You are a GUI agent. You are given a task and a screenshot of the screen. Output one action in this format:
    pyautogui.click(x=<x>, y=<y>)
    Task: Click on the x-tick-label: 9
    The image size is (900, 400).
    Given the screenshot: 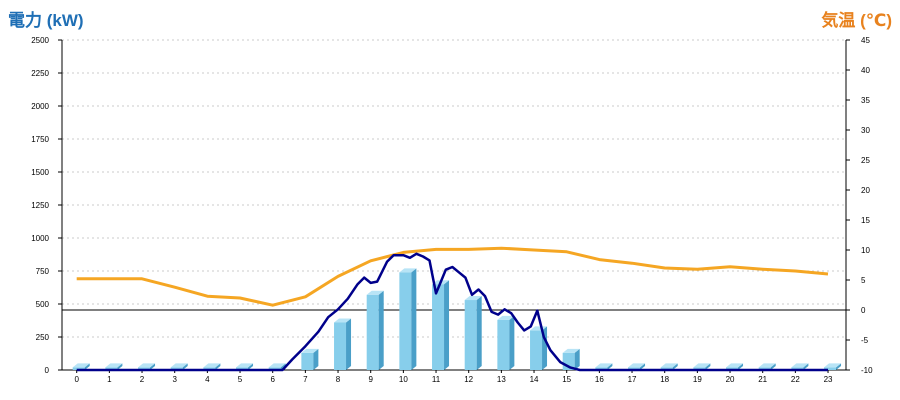 What is the action you would take?
    pyautogui.click(x=370, y=379)
    